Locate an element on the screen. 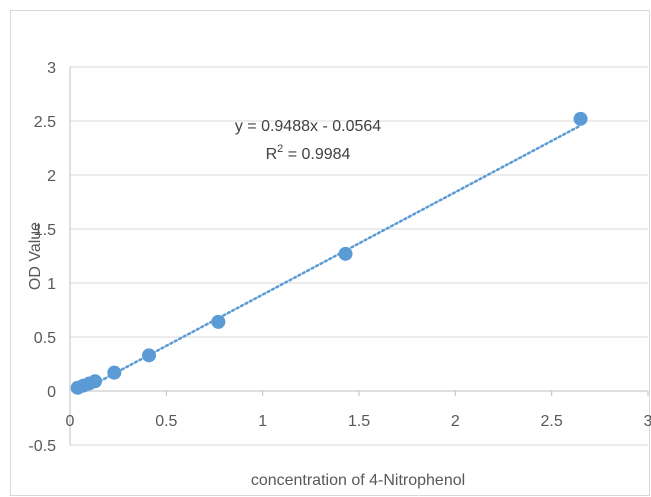  y-tick-label: 1 is located at coordinates (51, 284).